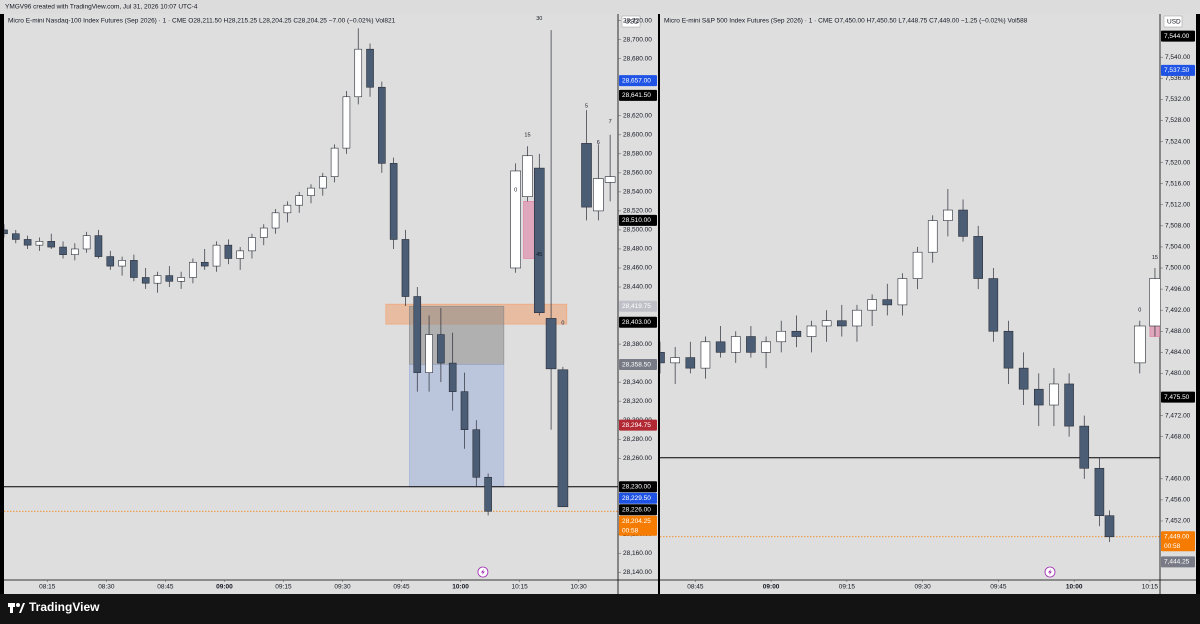 The image size is (1200, 624). I want to click on price-tag-label: 28,358.50, so click(636, 364).